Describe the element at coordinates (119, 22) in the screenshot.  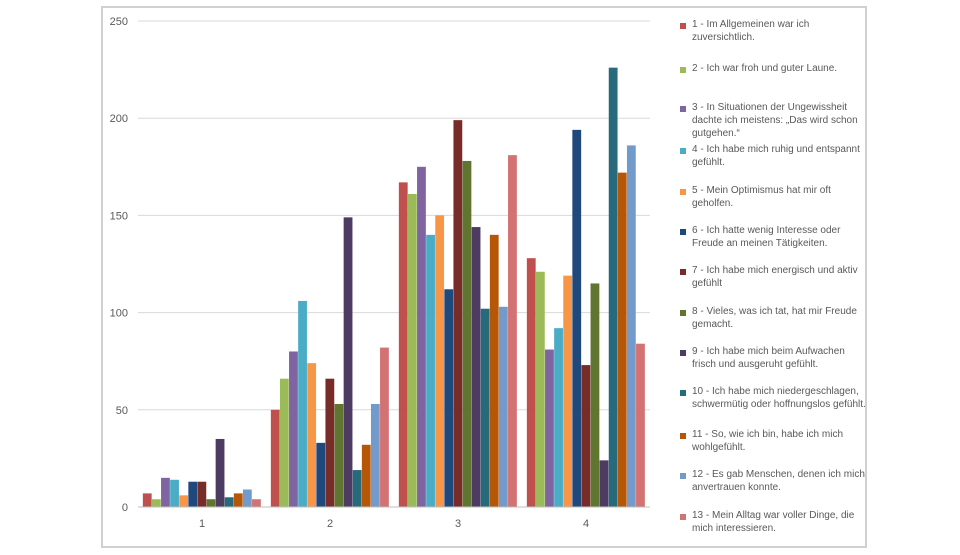
I see `y-tick-label: 250` at that location.